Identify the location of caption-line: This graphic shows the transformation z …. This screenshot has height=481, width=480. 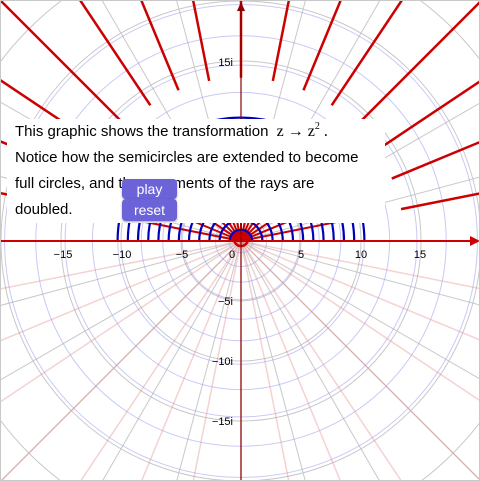
(196, 132).